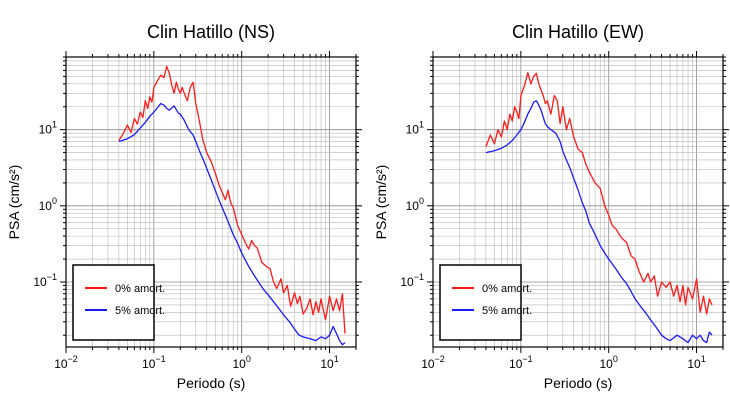 This screenshot has width=730, height=400. Describe the element at coordinates (211, 32) in the screenshot. I see `chart-title: Clin Hatillo (NS)` at that location.